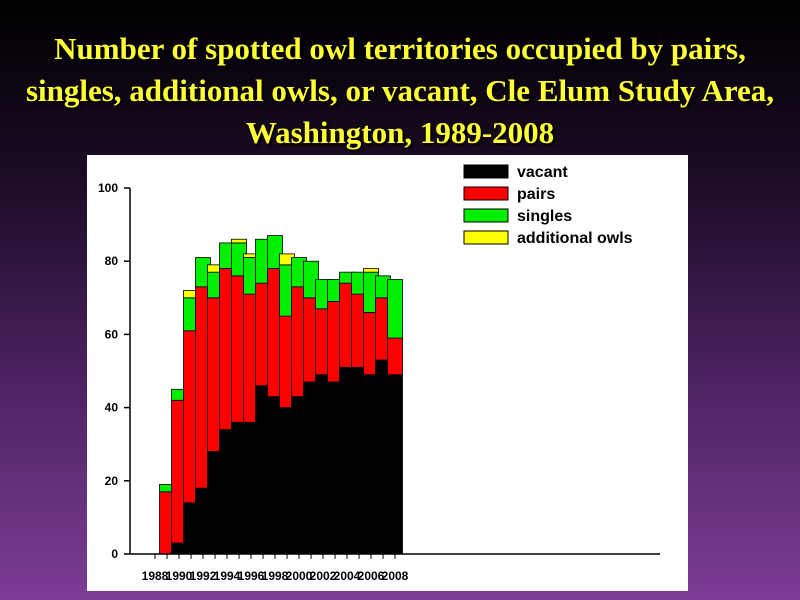 The height and width of the screenshot is (600, 800). Describe the element at coordinates (486, 215) in the screenshot. I see `legend-swatch-singles` at that location.